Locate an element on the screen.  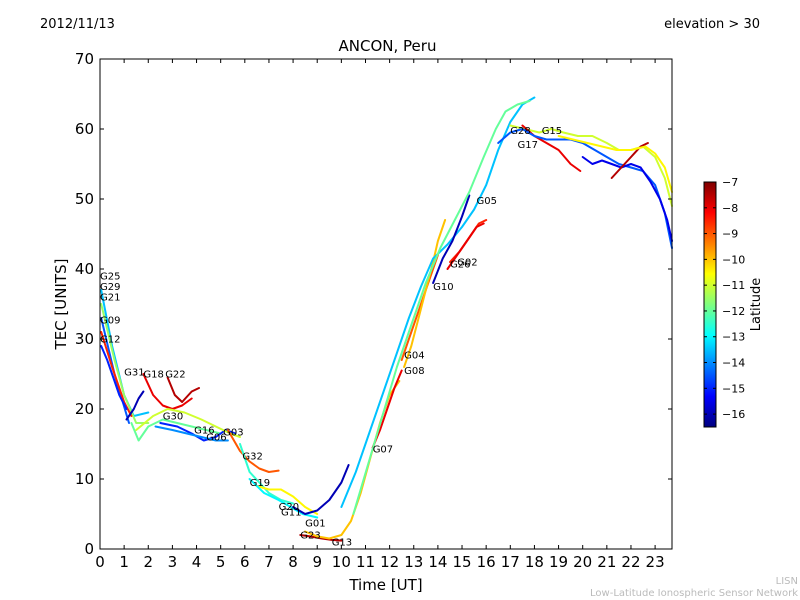
satellite-label-g19: G19 is located at coordinates (260, 483).